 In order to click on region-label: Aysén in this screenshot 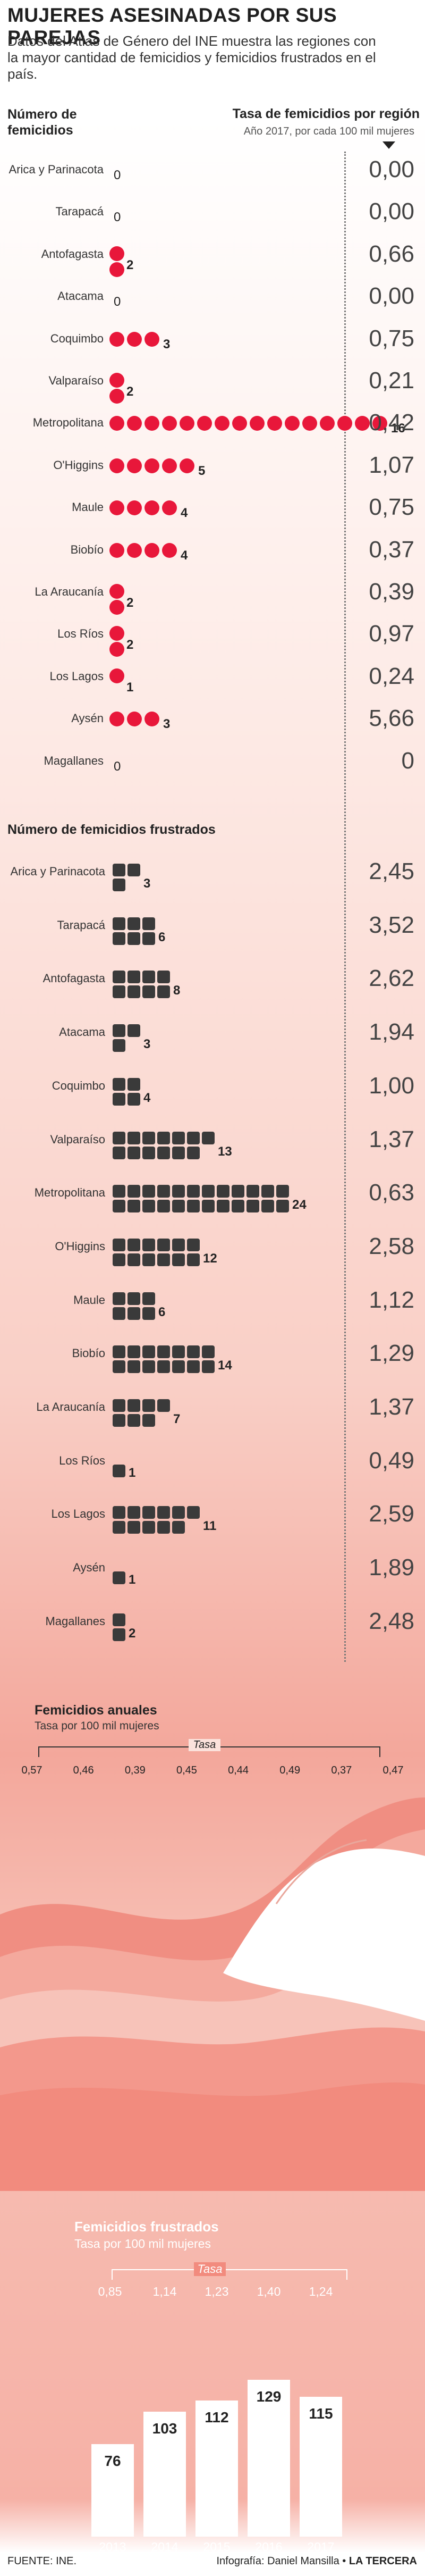, I will do `click(89, 1568)`.